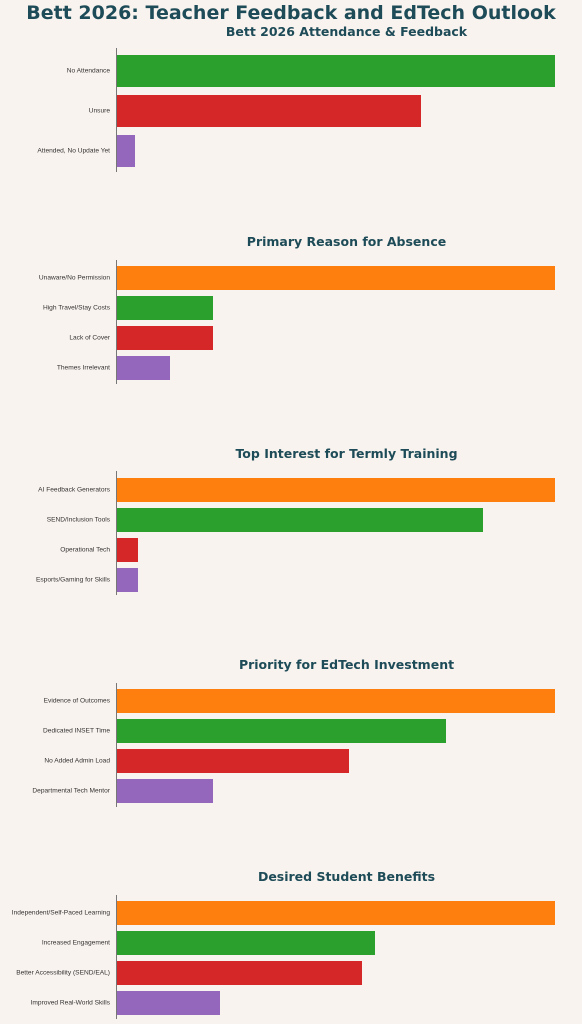 This screenshot has height=1024, width=582. What do you see at coordinates (99, 111) in the screenshot?
I see `category-label: Unsure` at bounding box center [99, 111].